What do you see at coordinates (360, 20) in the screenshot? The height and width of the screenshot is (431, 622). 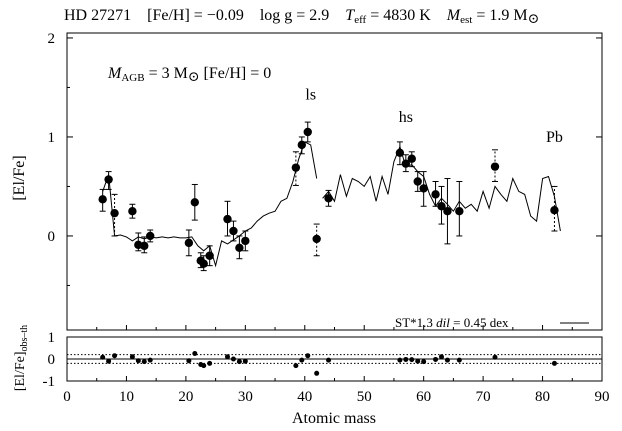 I see `header-teff-sub: eff` at bounding box center [360, 20].